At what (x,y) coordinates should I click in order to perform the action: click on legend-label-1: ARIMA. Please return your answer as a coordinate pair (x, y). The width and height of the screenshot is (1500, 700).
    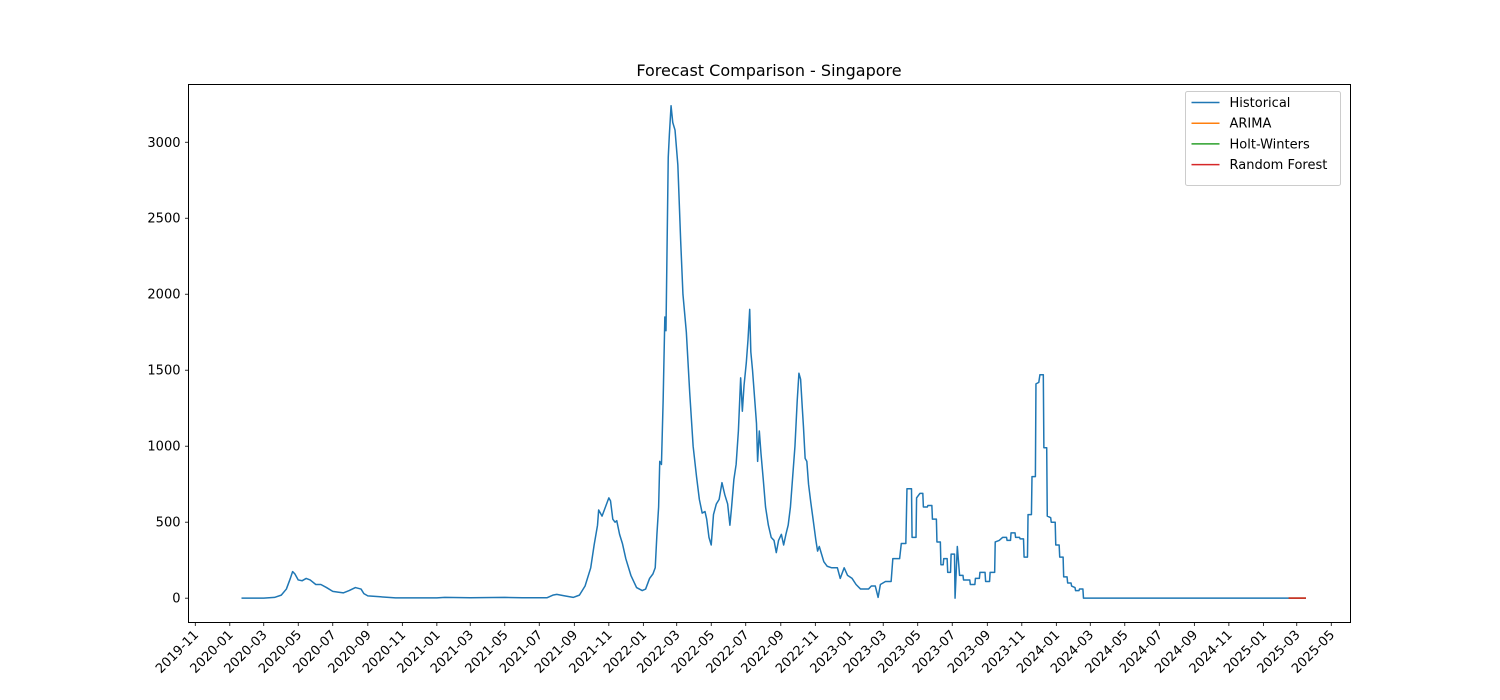
    Looking at the image, I should click on (1251, 124).